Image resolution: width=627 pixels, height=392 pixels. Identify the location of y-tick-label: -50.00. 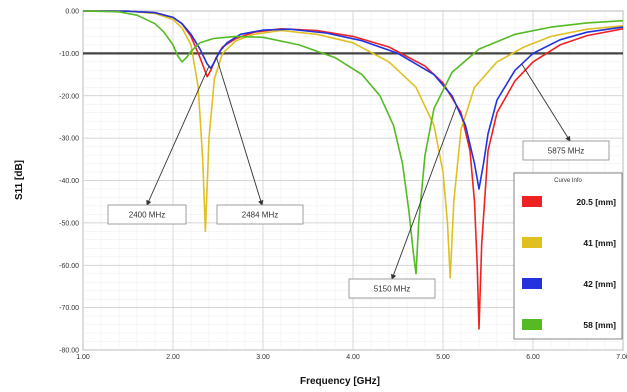
(69, 223).